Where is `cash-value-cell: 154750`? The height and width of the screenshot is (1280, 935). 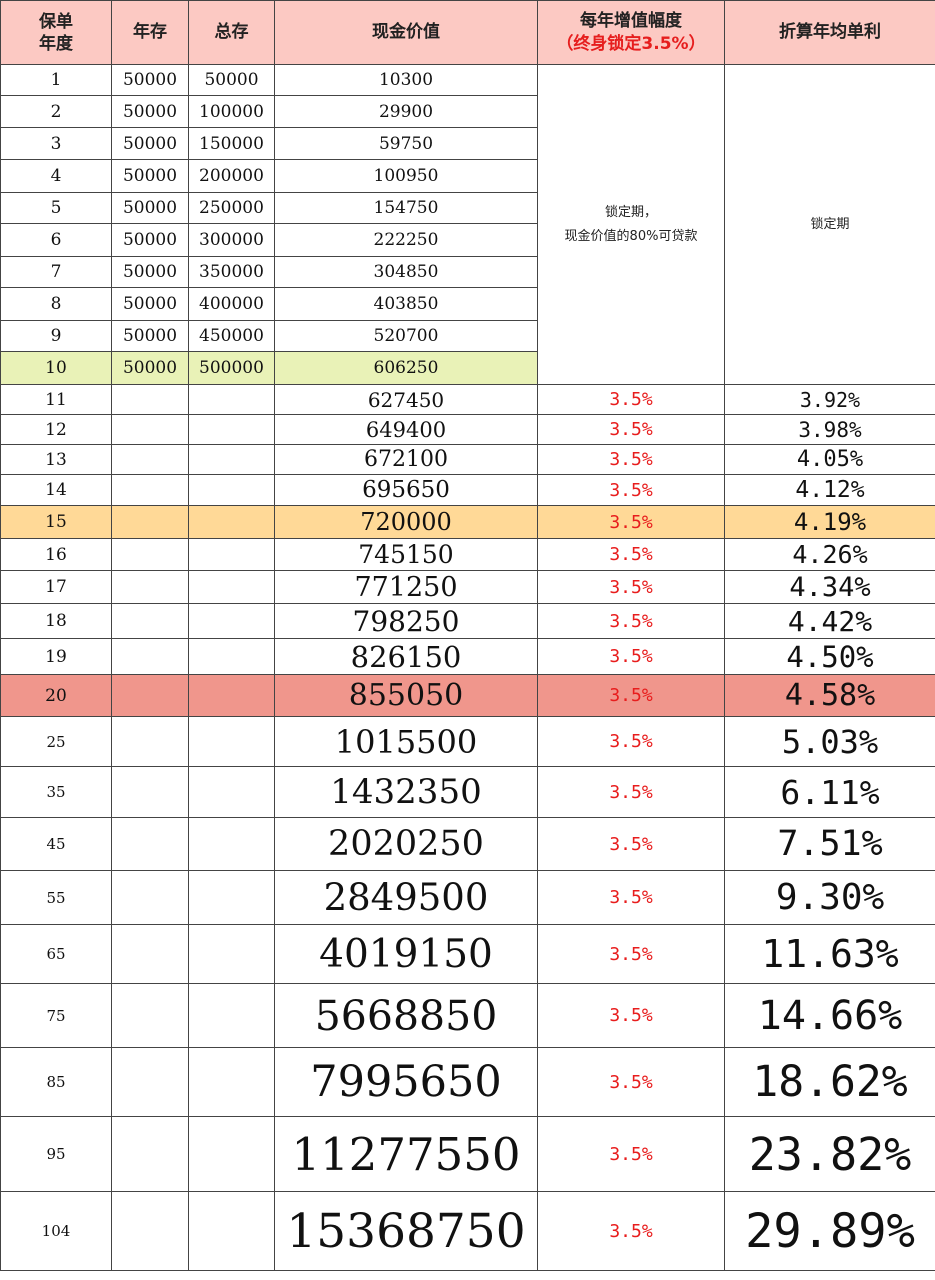 cash-value-cell: 154750 is located at coordinates (406, 208).